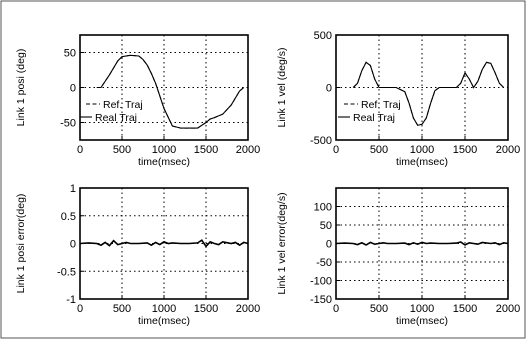 The height and width of the screenshot is (340, 527). I want to click on y-tick-label: 500, so click(323, 36).